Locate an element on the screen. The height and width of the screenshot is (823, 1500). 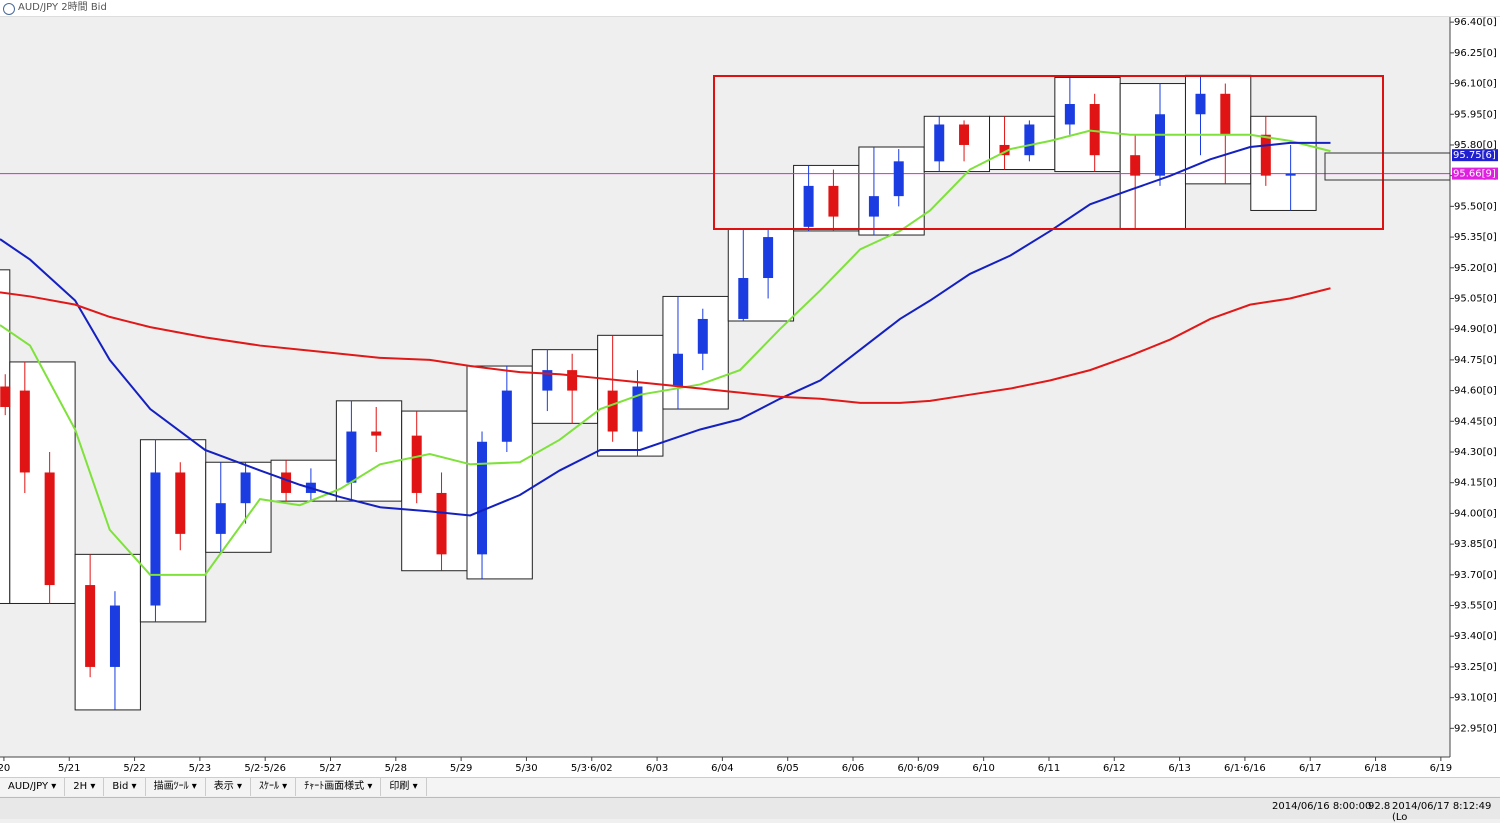
price-tag-label: 95.66[9] is located at coordinates (1474, 174).